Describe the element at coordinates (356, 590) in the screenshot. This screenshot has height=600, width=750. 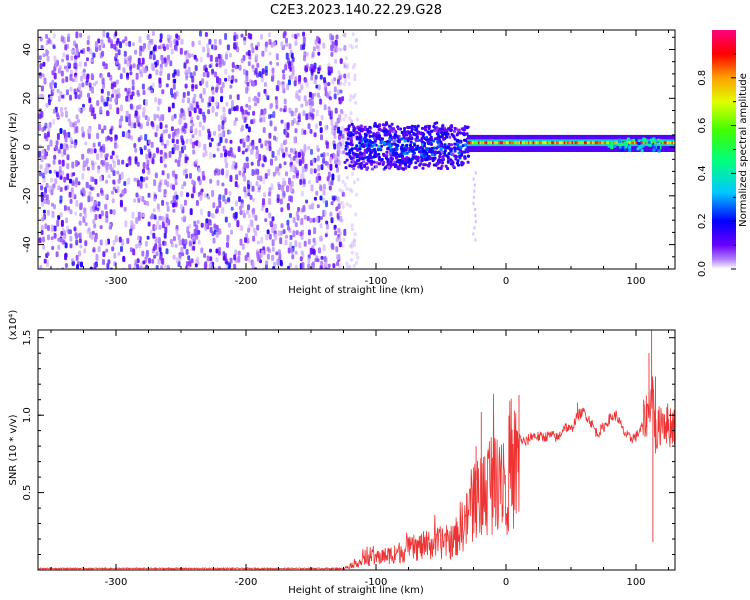
I see `snr-x-axis-label: Height of straight line (km)` at that location.